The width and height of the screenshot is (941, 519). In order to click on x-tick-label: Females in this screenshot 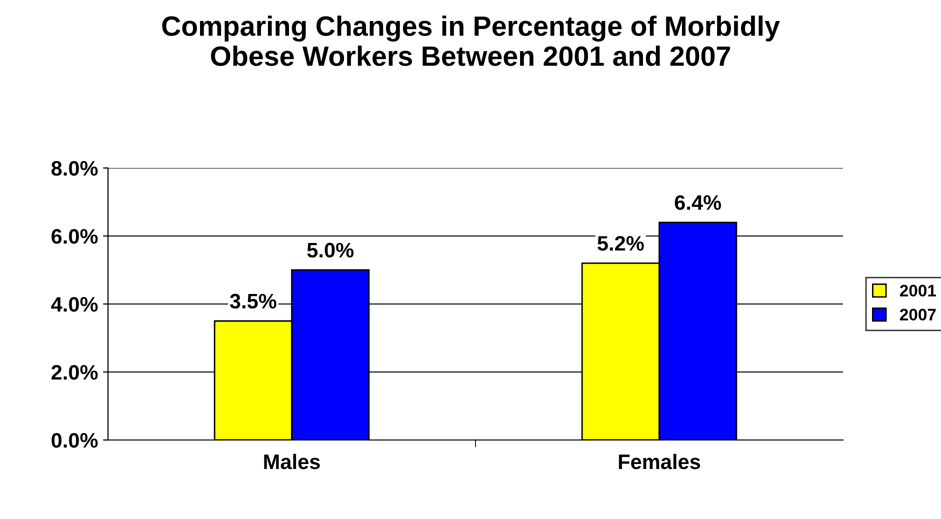, I will do `click(659, 462)`.